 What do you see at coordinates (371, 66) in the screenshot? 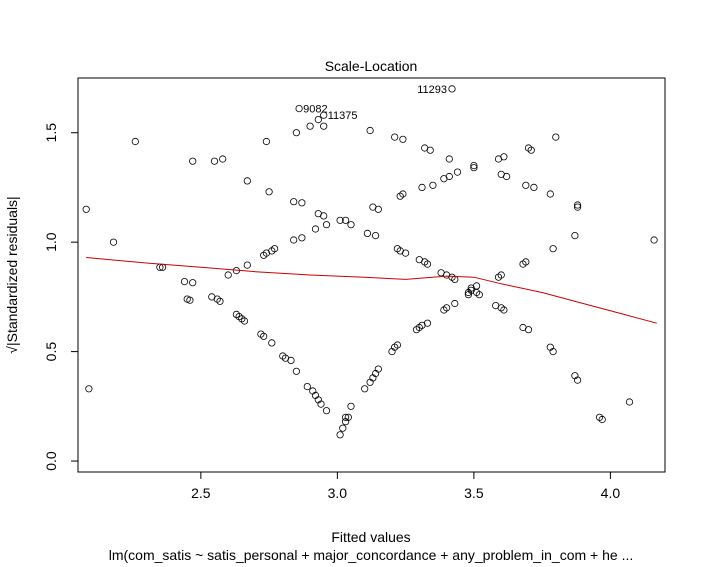
I see `chart-title: Scale-Location` at bounding box center [371, 66].